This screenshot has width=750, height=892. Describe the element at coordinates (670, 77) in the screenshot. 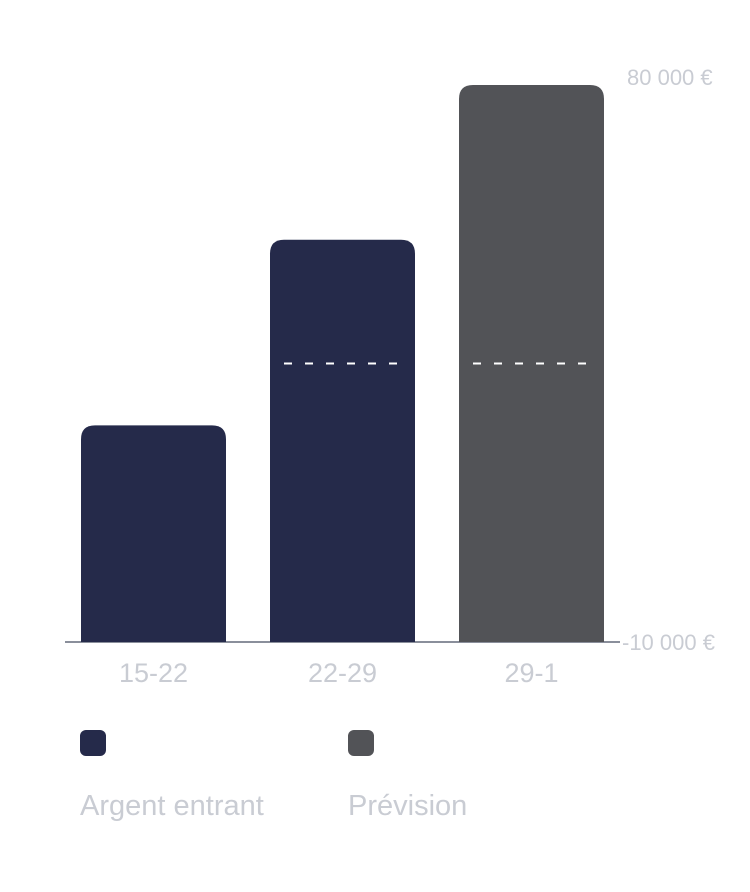

I see `y-tick-label-max: 80 000 €` at that location.